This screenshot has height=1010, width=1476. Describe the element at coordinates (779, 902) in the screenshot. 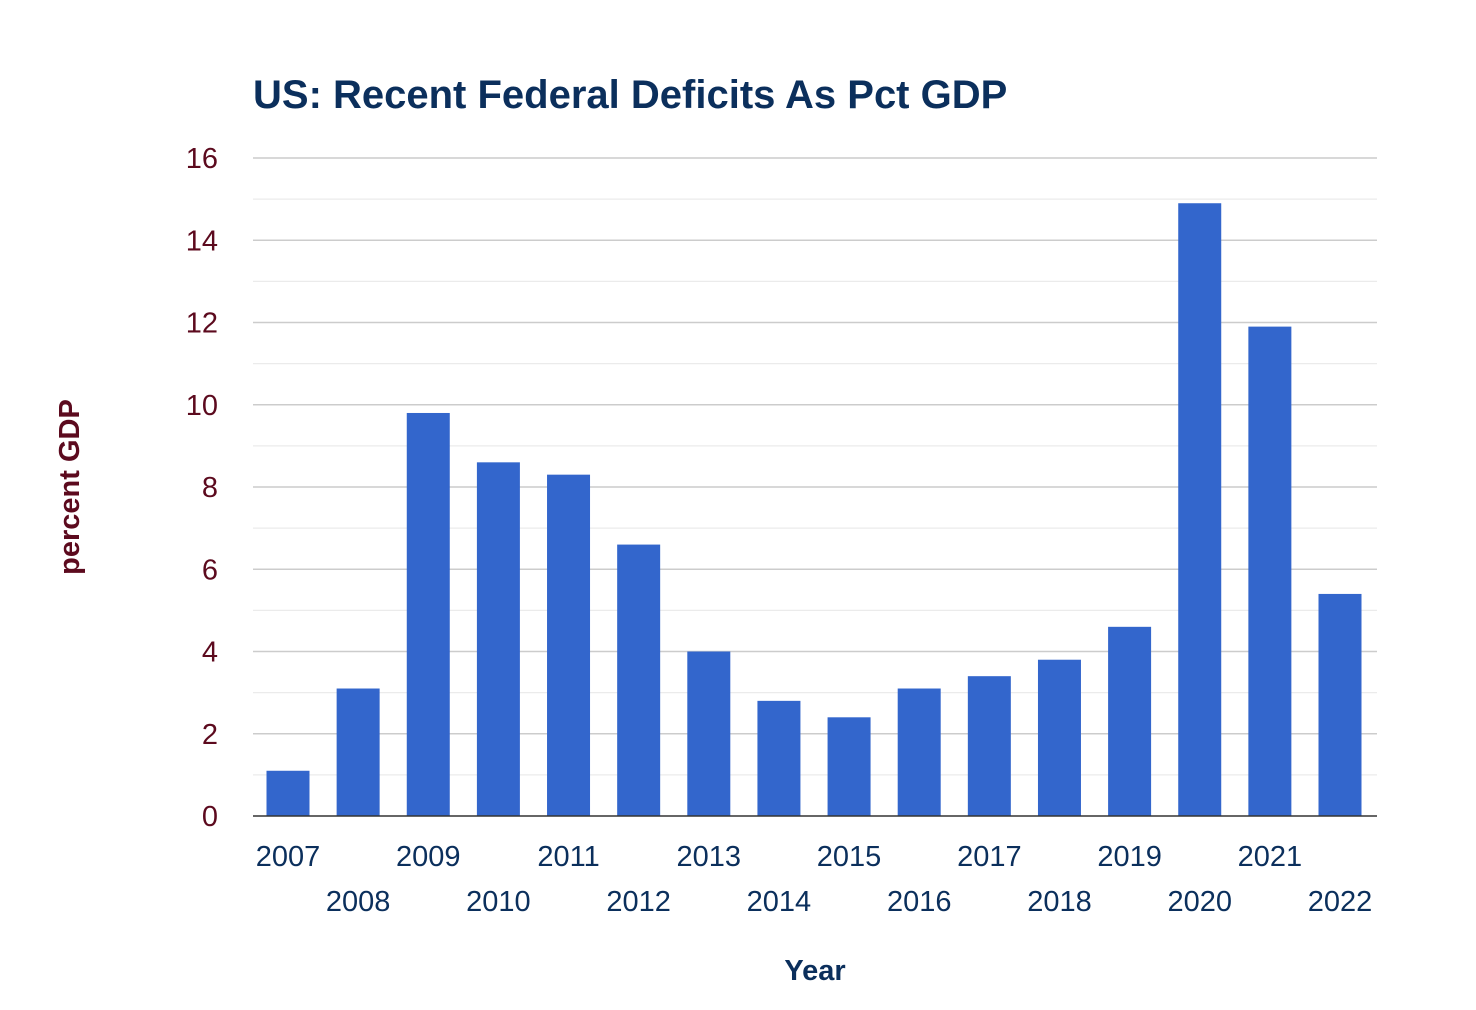

I see `x-tick-label: 2014` at that location.